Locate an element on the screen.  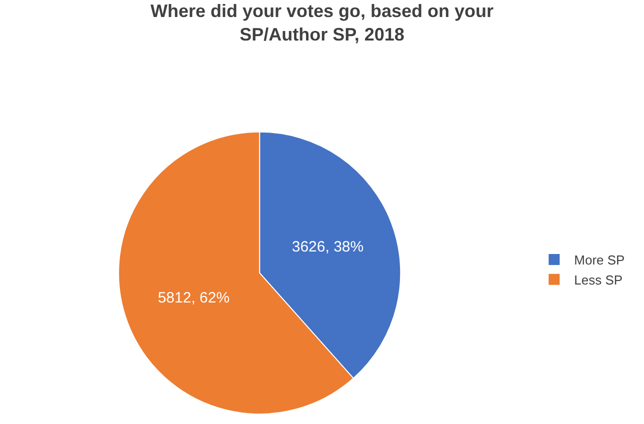
data-label: 3626, 38% is located at coordinates (328, 247).